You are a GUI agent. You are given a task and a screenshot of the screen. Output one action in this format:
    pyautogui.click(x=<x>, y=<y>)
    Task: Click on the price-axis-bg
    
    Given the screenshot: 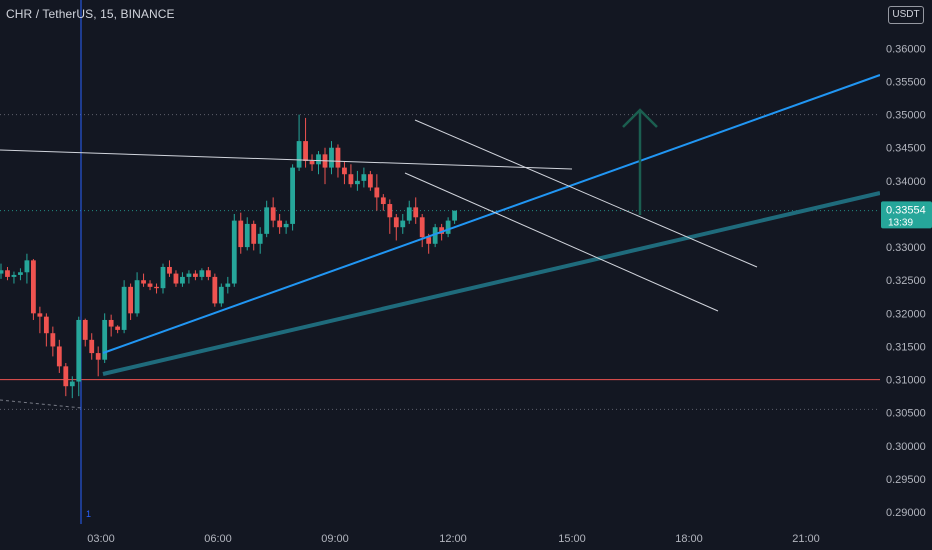 What is the action you would take?
    pyautogui.click(x=906, y=275)
    